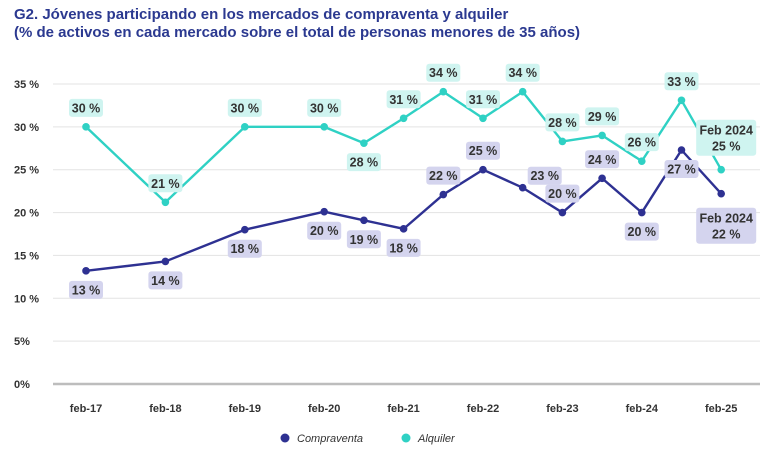 Image resolution: width=780 pixels, height=458 pixels. I want to click on compraventa-label-text: 20 %, so click(562, 194).